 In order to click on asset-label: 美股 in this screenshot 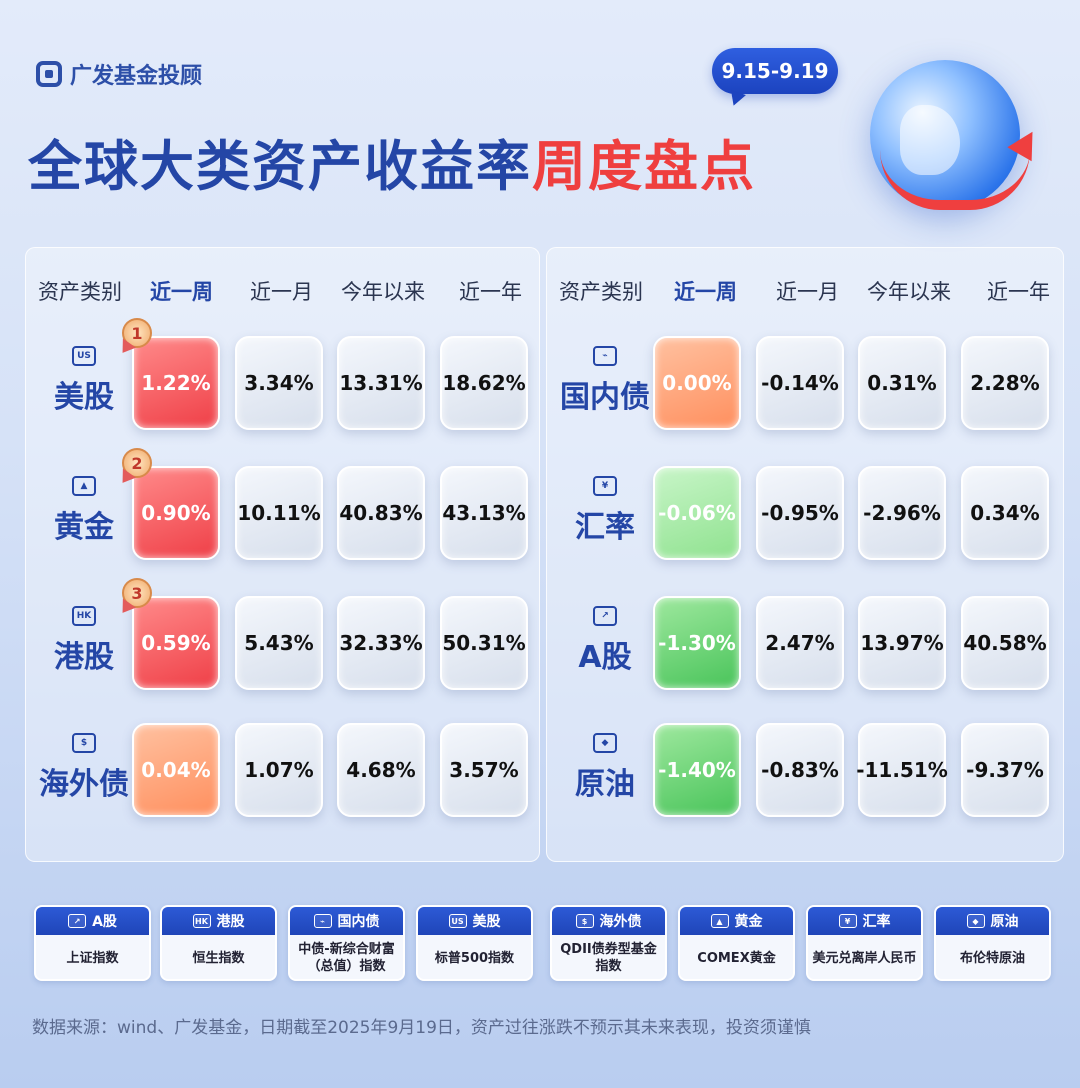, I will do `click(84, 397)`.